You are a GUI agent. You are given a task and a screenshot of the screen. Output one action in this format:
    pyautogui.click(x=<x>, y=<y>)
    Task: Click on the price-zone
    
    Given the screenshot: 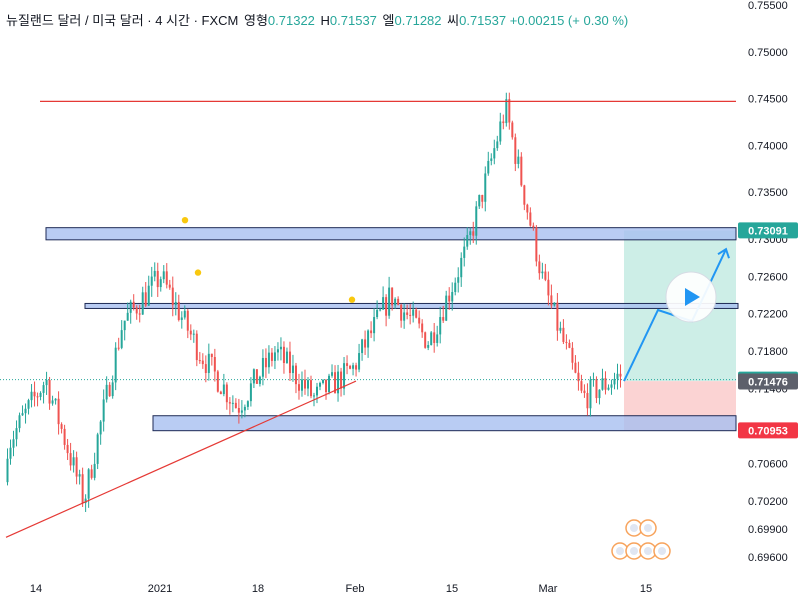 What is the action you would take?
    pyautogui.click(x=444, y=423)
    